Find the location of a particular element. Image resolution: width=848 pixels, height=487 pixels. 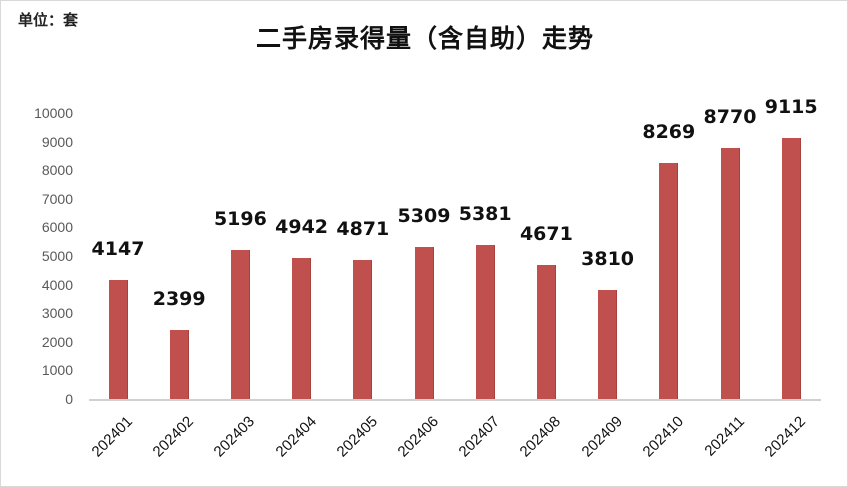

data-label: 3810 is located at coordinates (608, 259).